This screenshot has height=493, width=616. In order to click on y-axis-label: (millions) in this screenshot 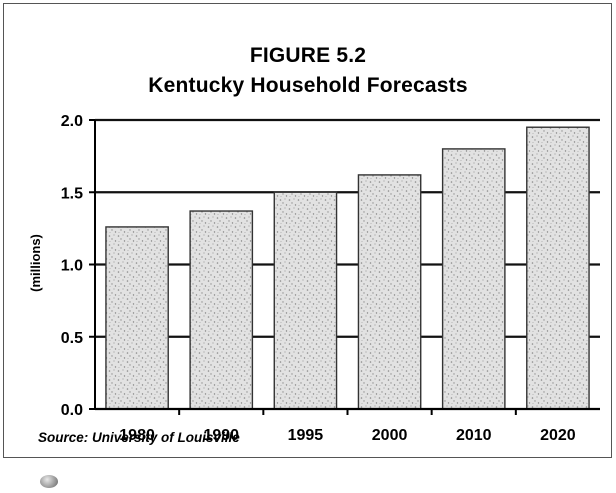, I will do `click(35, 263)`.